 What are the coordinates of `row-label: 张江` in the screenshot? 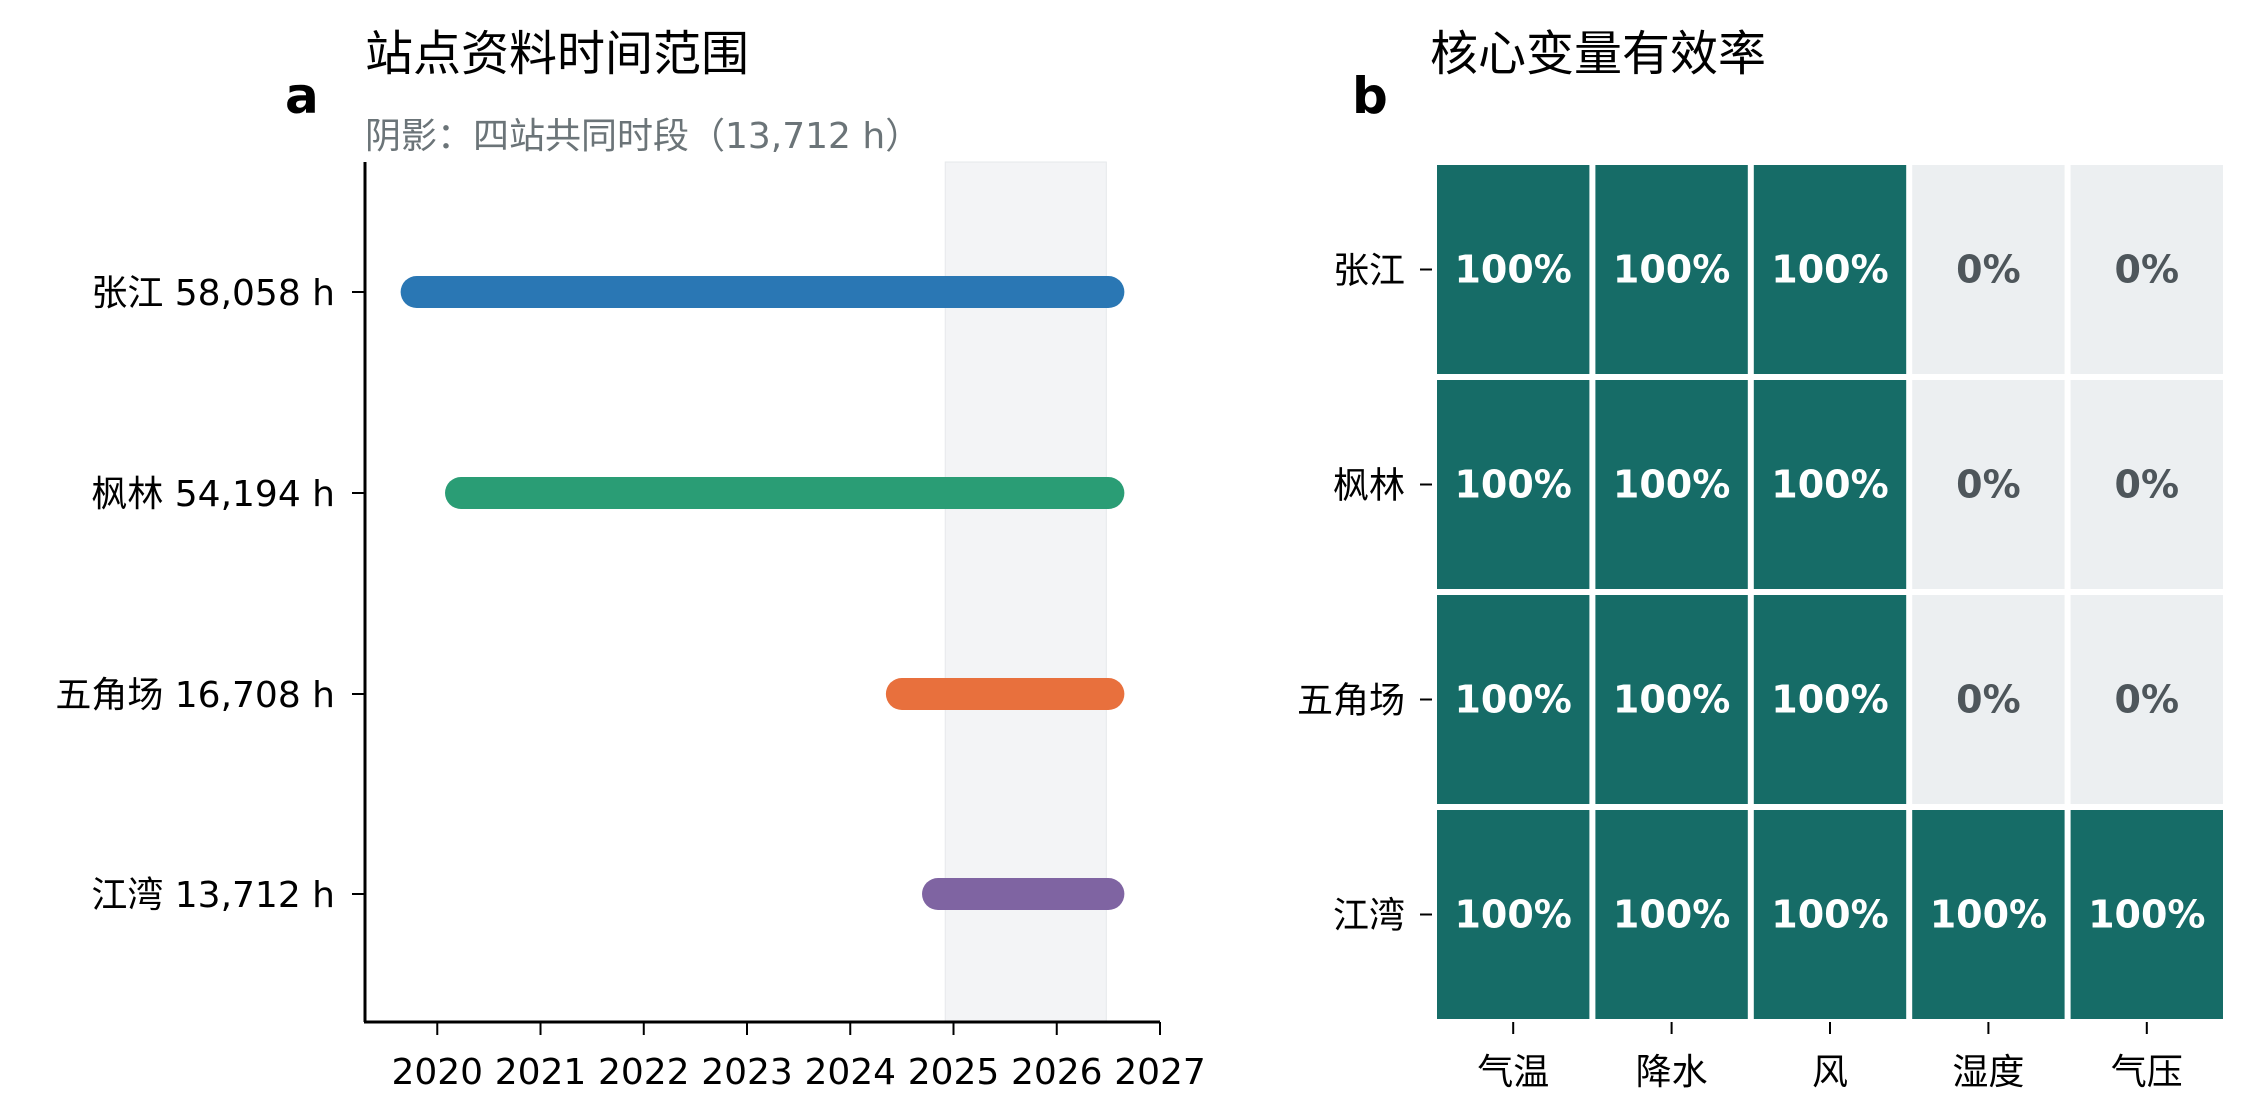 It's located at (1369, 271).